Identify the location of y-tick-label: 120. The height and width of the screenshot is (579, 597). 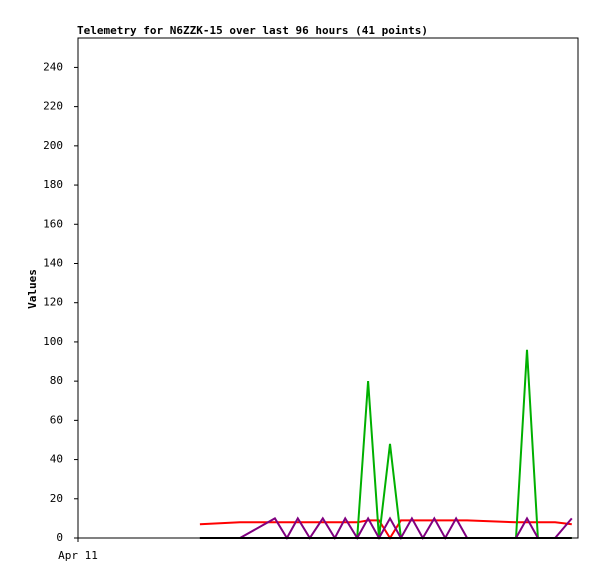
(53, 302).